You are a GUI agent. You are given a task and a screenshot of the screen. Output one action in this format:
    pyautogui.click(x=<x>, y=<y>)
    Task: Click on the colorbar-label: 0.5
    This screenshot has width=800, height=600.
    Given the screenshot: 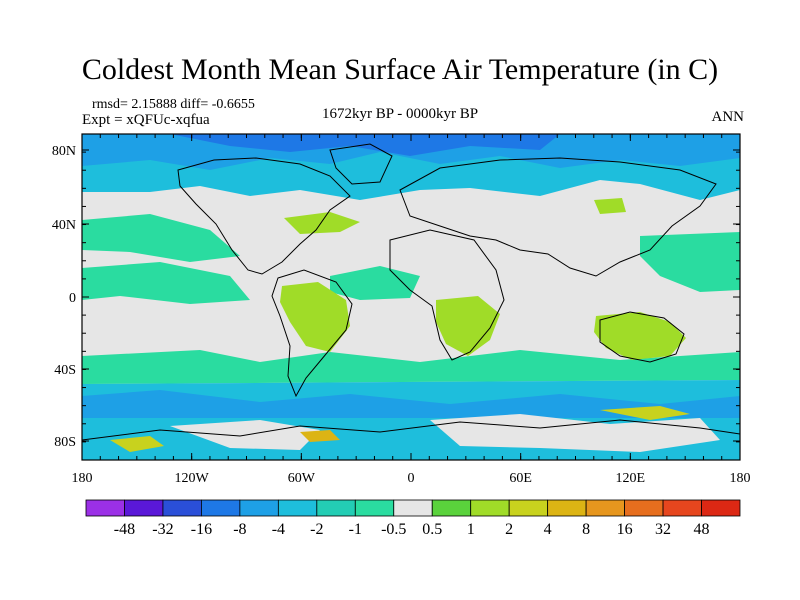 What is the action you would take?
    pyautogui.click(x=432, y=529)
    